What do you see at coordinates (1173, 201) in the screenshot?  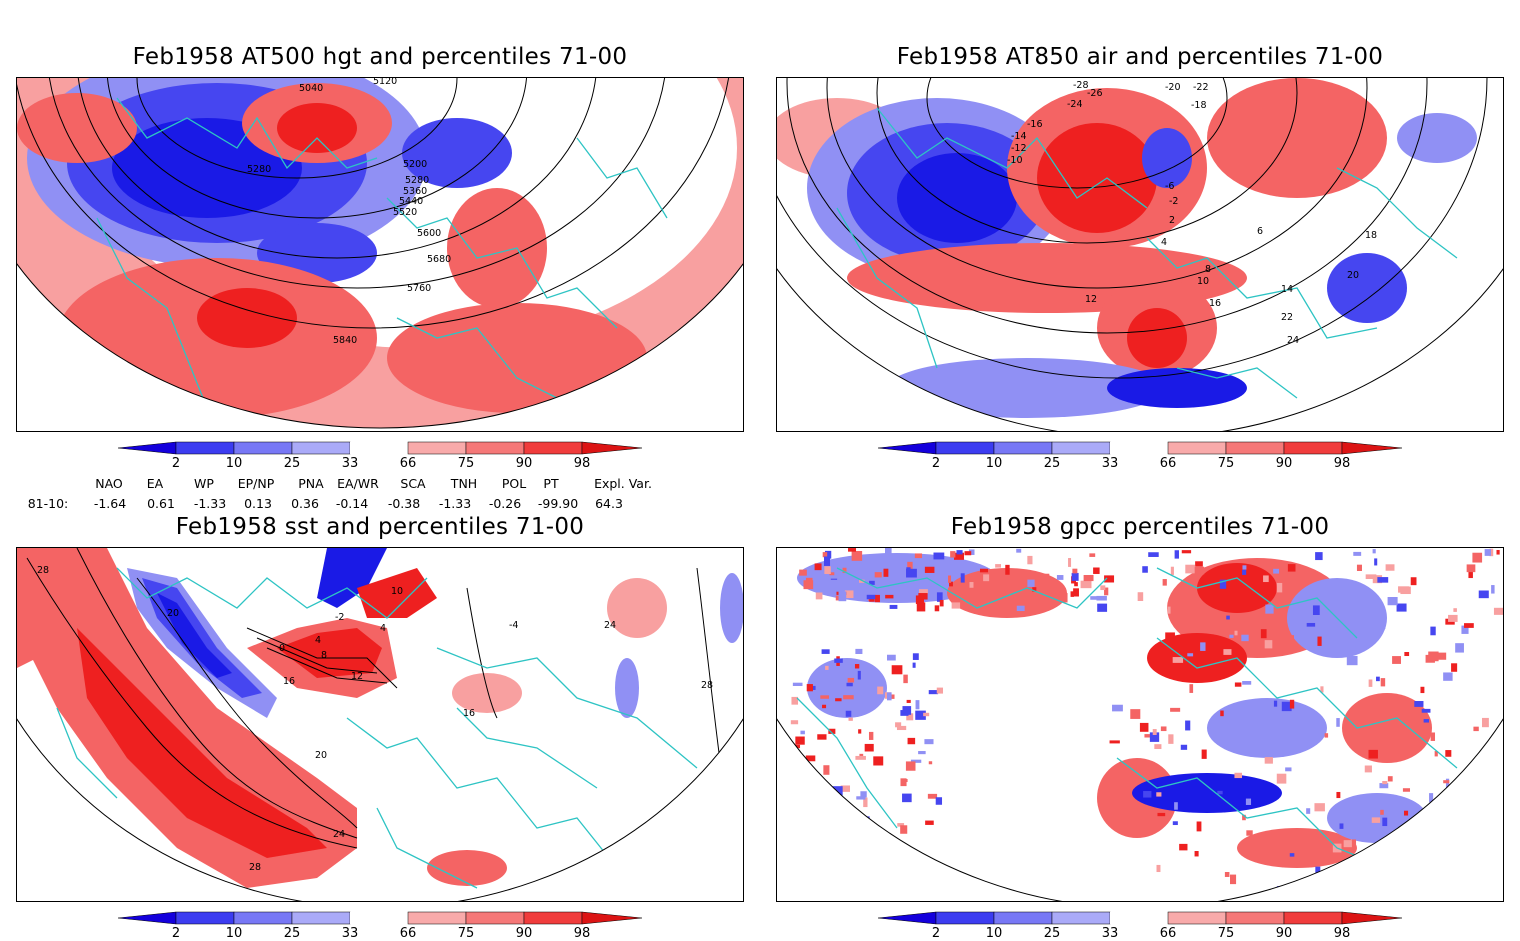 I see `contour-label: -2` at bounding box center [1173, 201].